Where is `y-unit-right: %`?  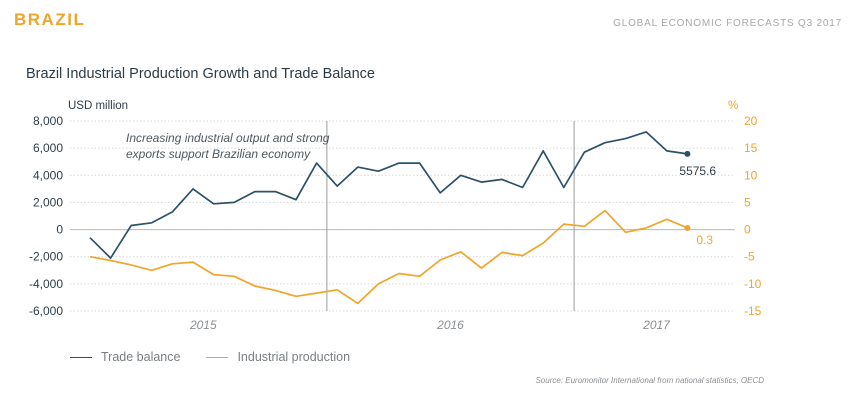 y-unit-right: % is located at coordinates (733, 106).